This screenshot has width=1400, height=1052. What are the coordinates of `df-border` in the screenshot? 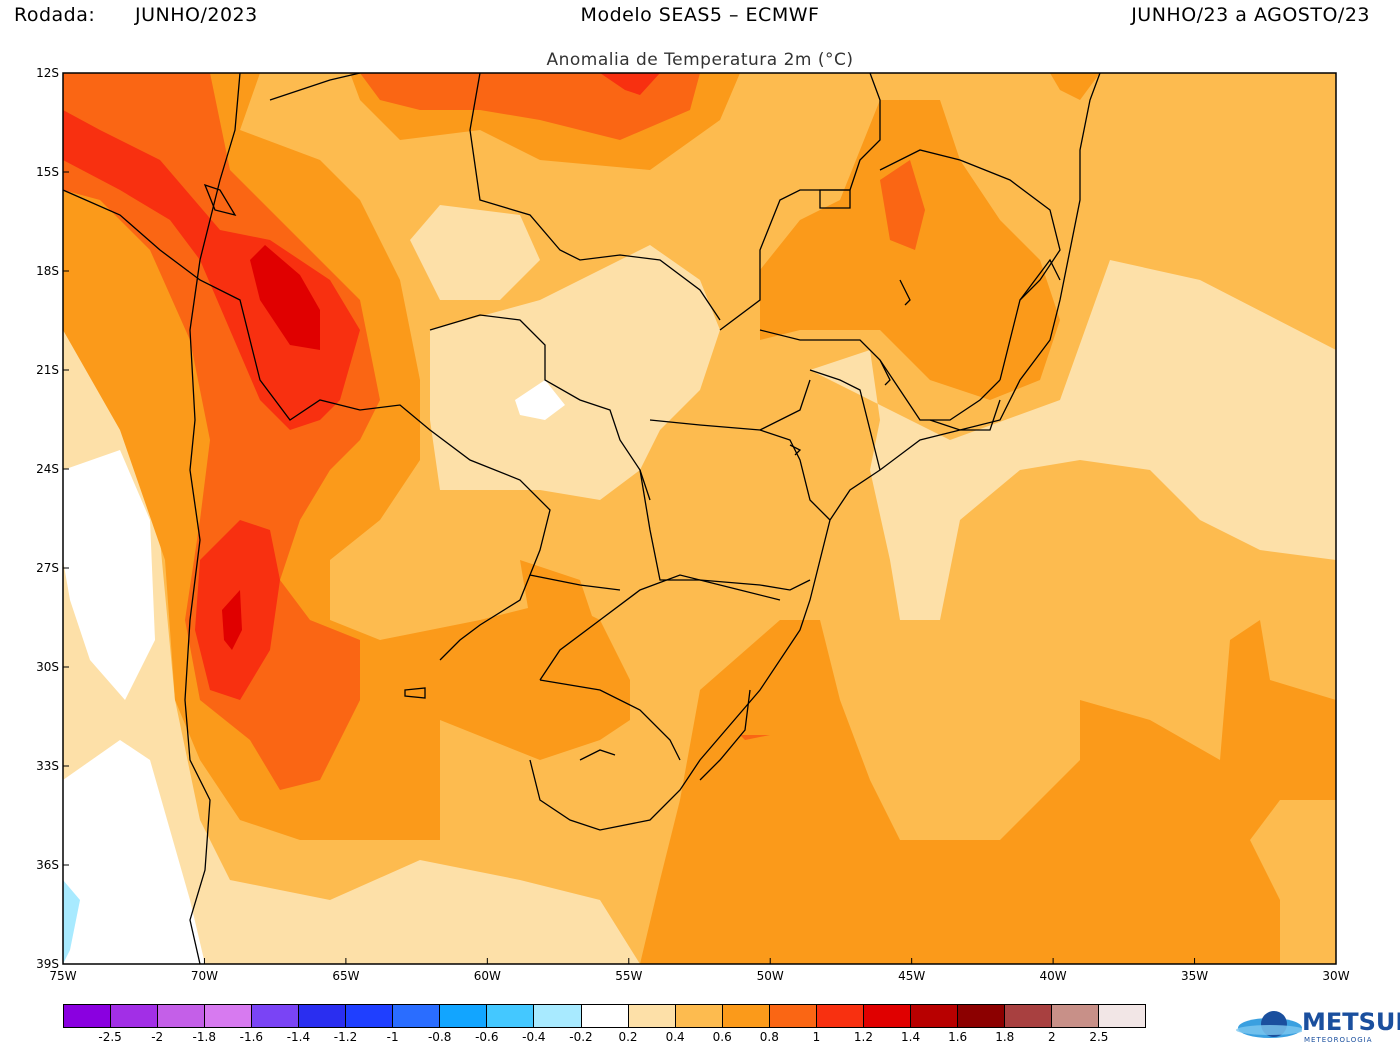 It's located at (835, 199).